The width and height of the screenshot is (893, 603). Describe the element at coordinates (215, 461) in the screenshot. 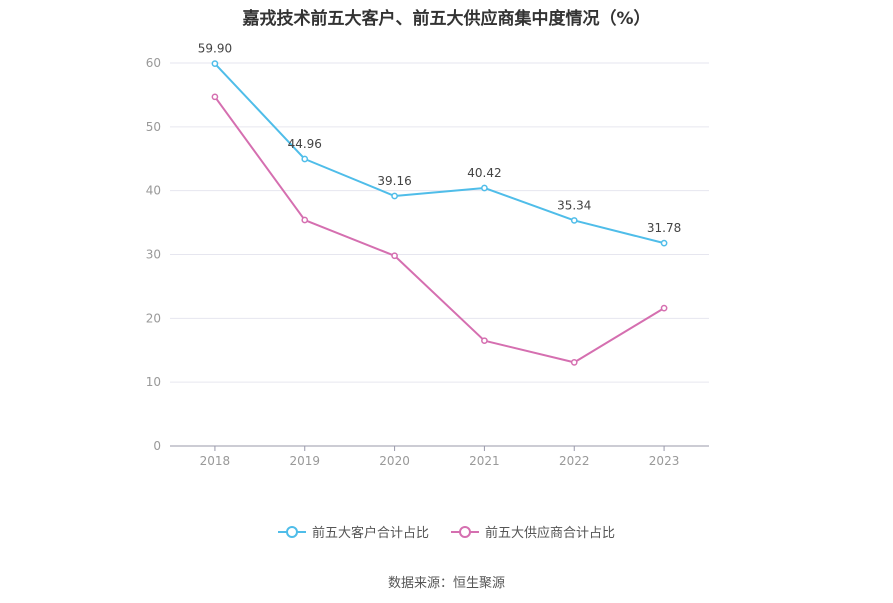

I see `x-tick-label: 2018` at that location.